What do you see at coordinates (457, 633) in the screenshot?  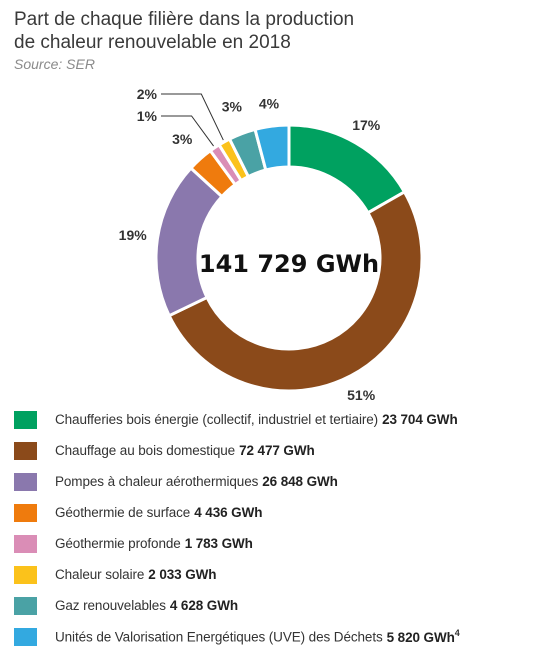 I see `legend-footnote-marker: 4` at bounding box center [457, 633].